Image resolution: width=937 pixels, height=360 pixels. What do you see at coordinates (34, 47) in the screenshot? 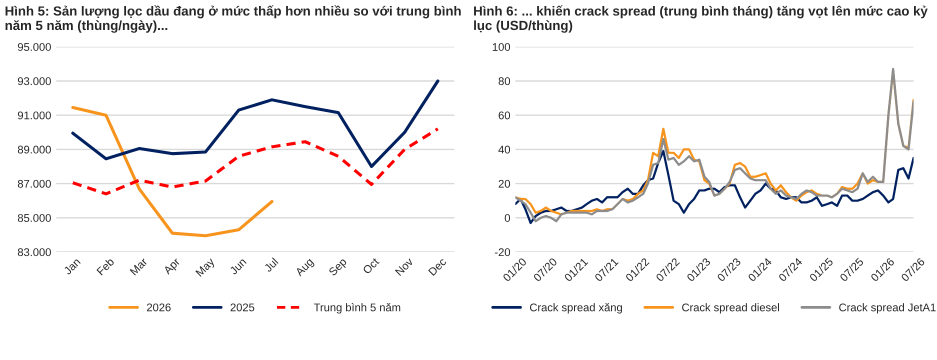
I see `y-tick-label: 95.000` at bounding box center [34, 47].